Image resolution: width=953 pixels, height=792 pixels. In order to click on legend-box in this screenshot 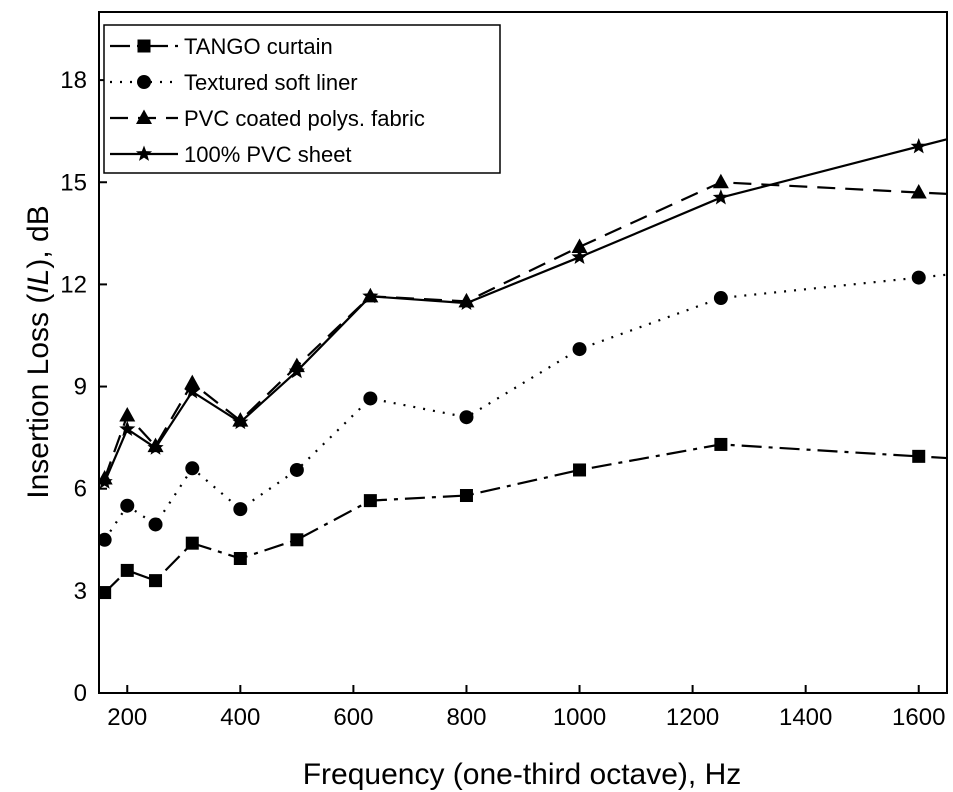, I will do `click(302, 99)`.